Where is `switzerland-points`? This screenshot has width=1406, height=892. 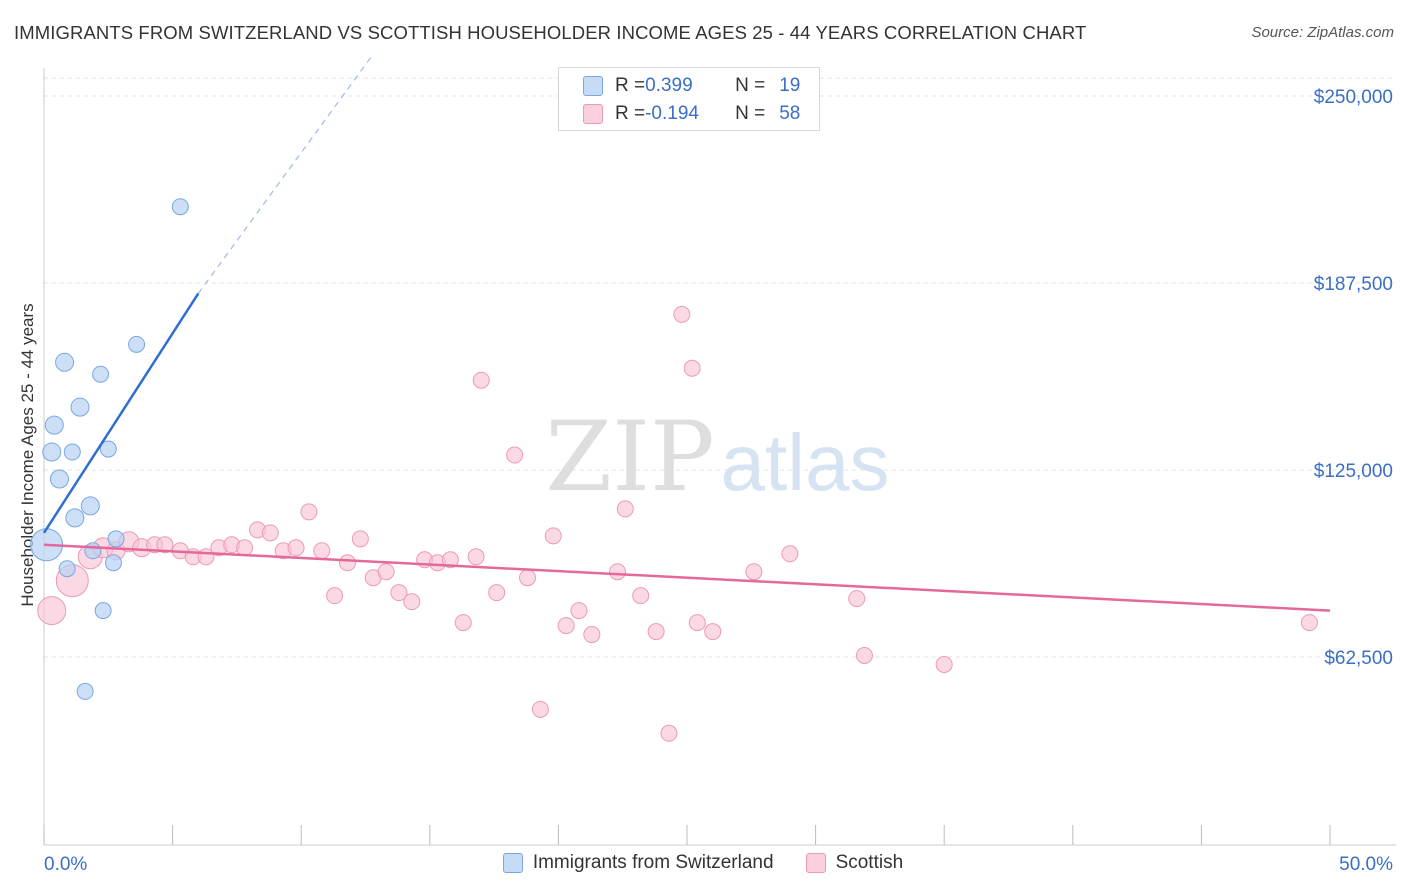
switzerland-points is located at coordinates (109, 449).